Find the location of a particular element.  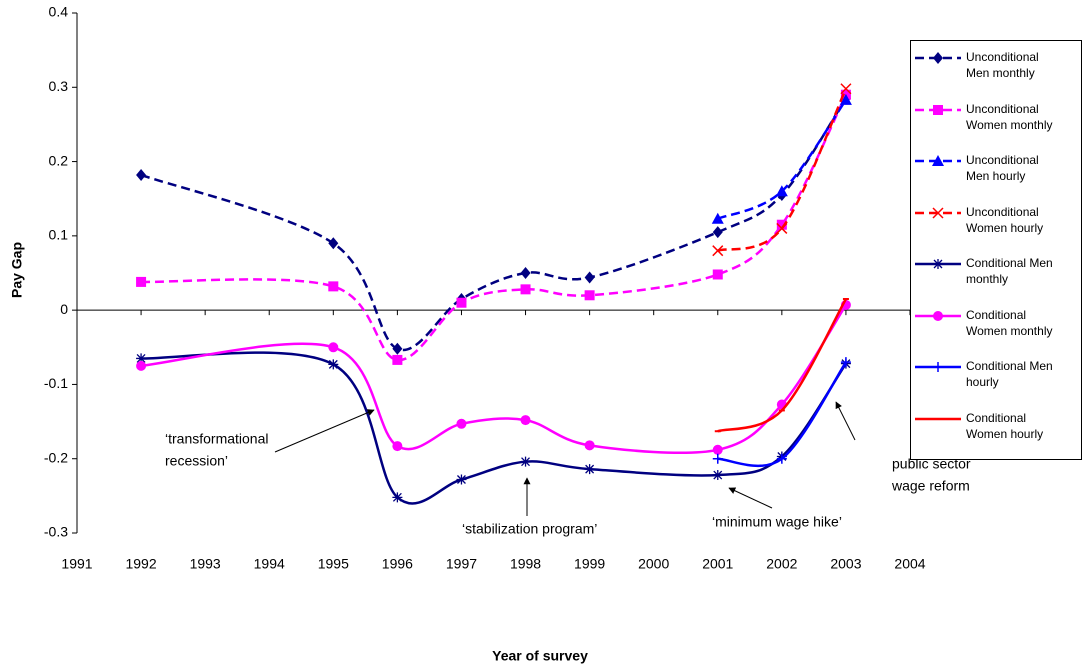

legend-entry: Unconditional Women monthly is located at coordinates (996, 122).